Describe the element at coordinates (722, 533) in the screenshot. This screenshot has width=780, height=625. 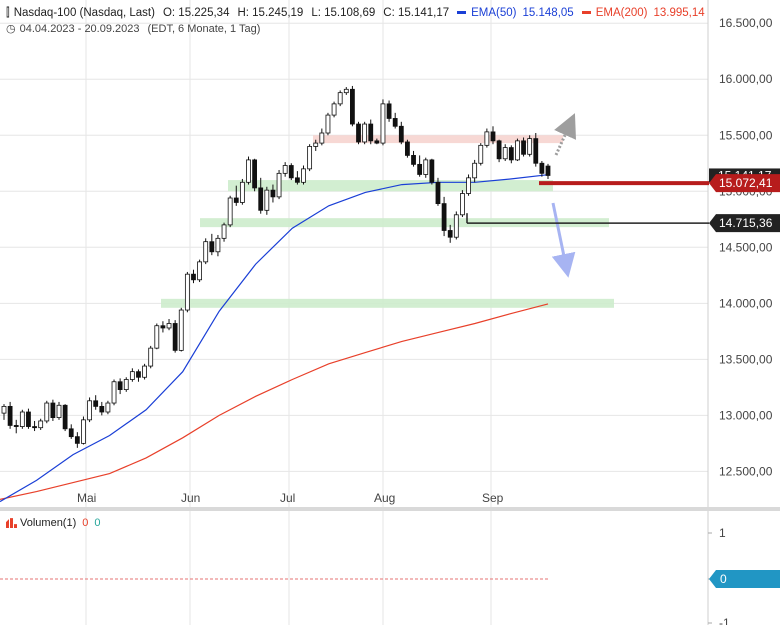
I see `volume-tick-label: 1` at that location.